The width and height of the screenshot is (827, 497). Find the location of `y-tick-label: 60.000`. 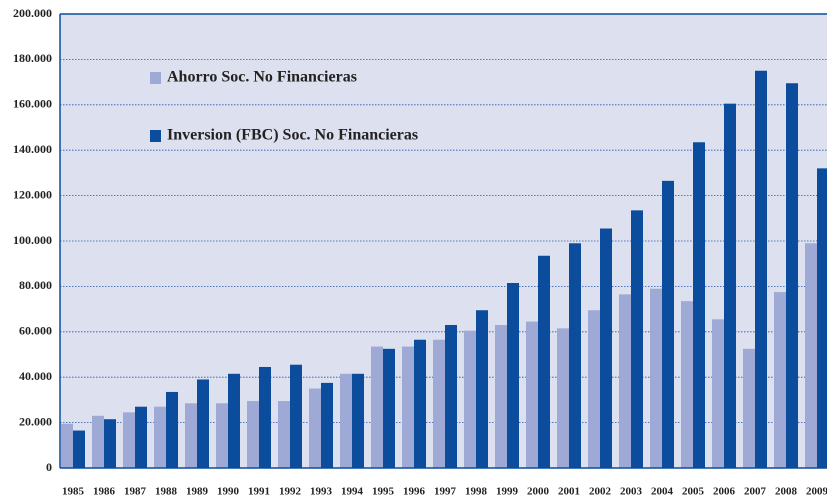

y-tick-label: 60.000 is located at coordinates (35, 331).